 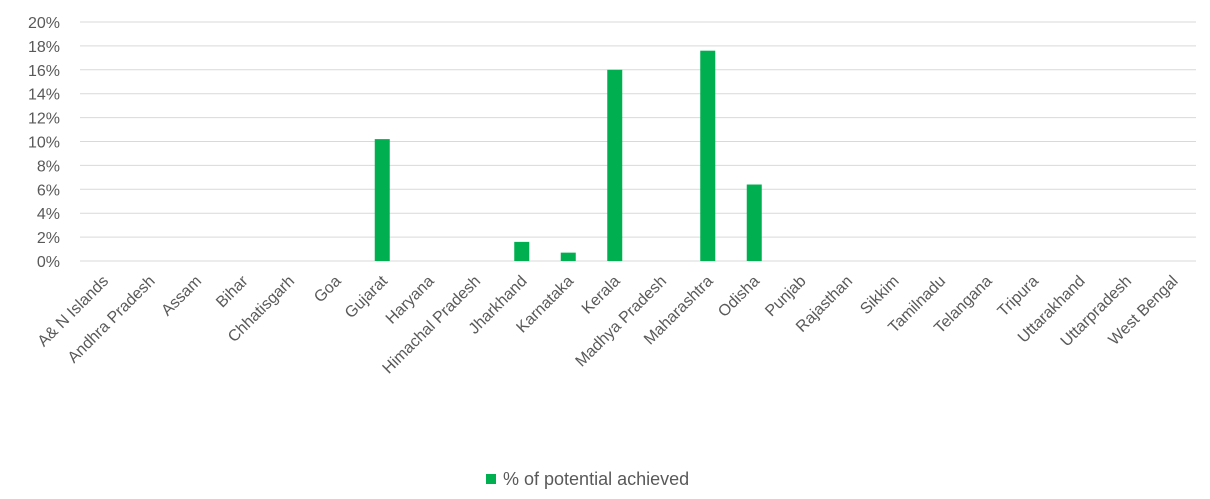 I want to click on y-tick-label: 0%, so click(x=48, y=262).